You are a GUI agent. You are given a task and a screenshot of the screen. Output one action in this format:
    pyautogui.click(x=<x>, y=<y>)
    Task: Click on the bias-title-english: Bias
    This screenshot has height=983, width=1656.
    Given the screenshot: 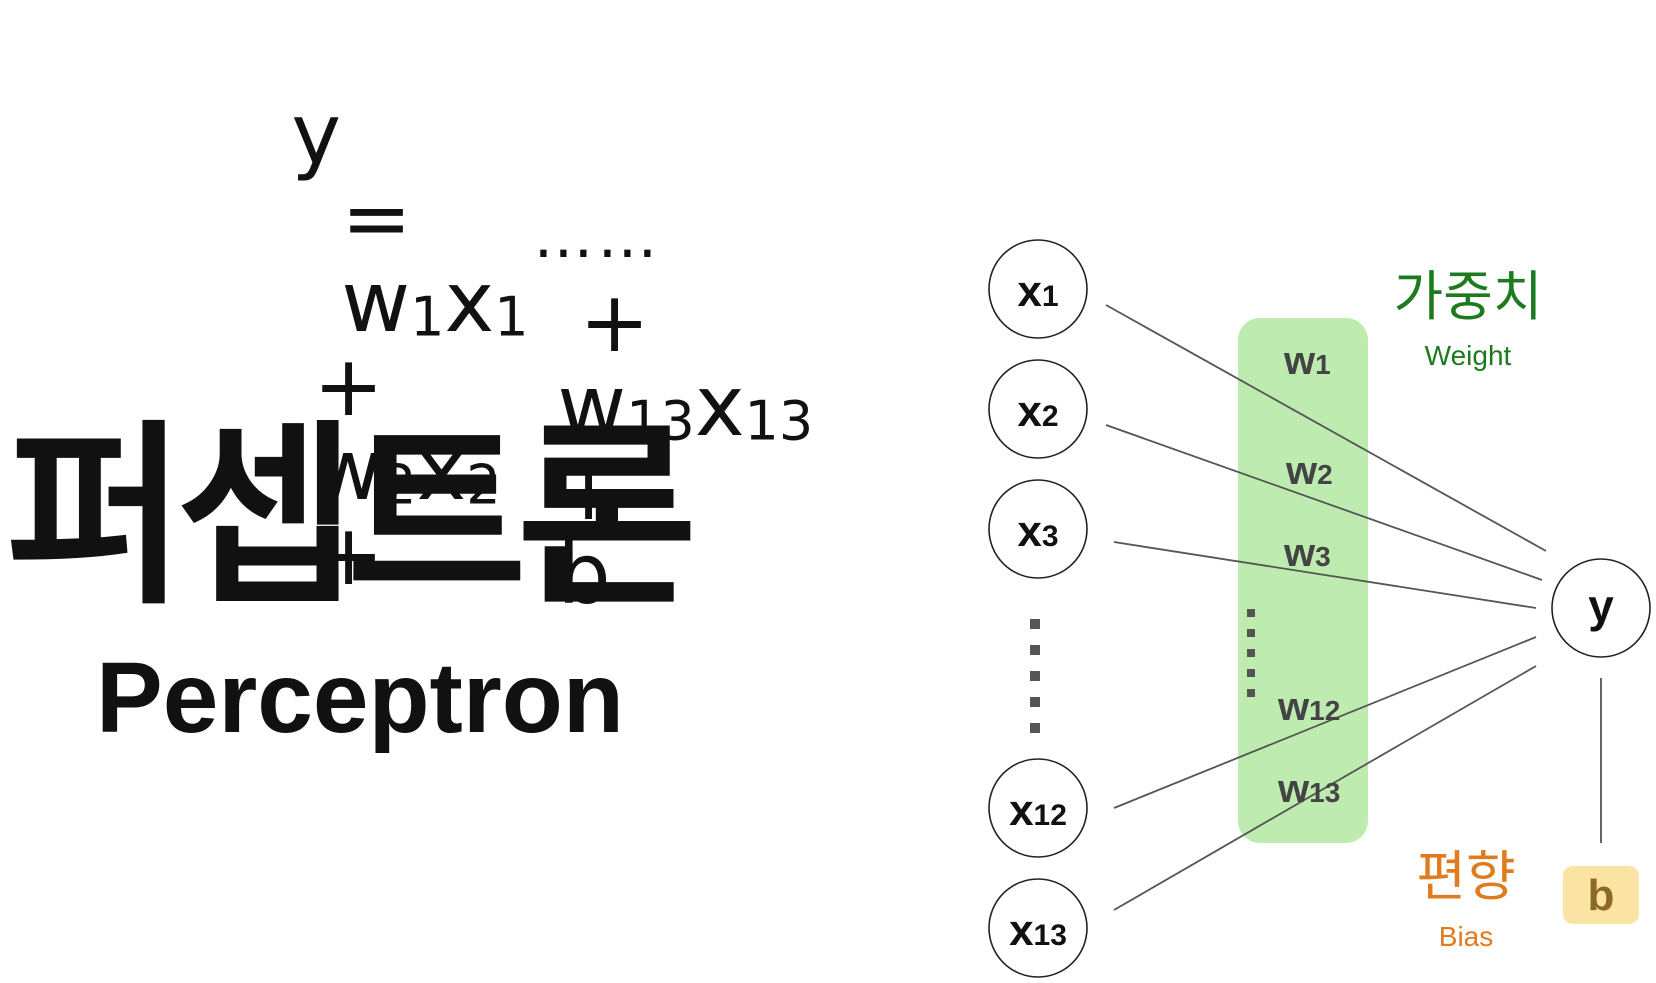 What is the action you would take?
    pyautogui.click(x=1466, y=936)
    